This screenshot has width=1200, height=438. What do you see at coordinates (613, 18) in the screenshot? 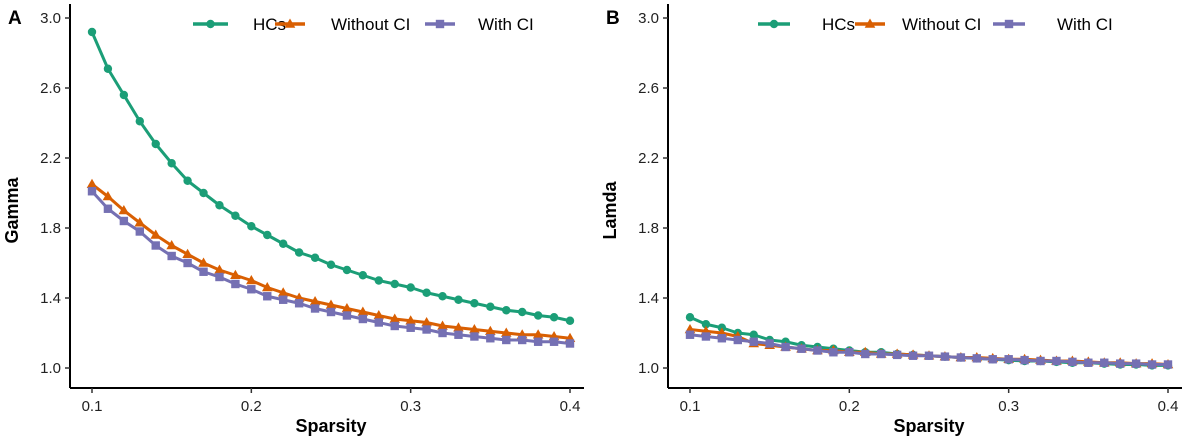
I see `panel-label: B` at bounding box center [613, 18].